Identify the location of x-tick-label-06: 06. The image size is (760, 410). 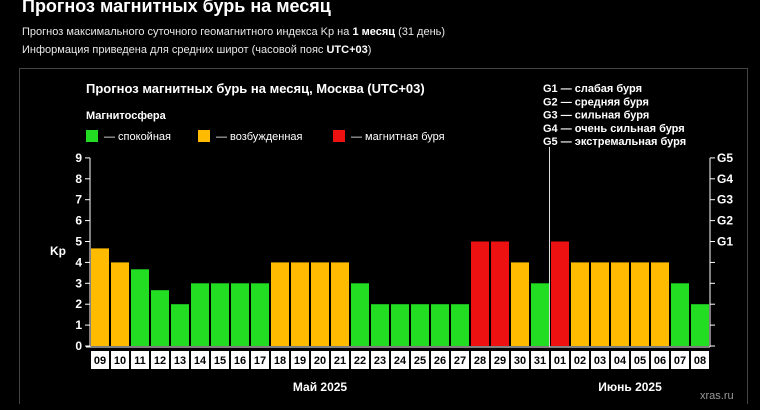
(660, 361).